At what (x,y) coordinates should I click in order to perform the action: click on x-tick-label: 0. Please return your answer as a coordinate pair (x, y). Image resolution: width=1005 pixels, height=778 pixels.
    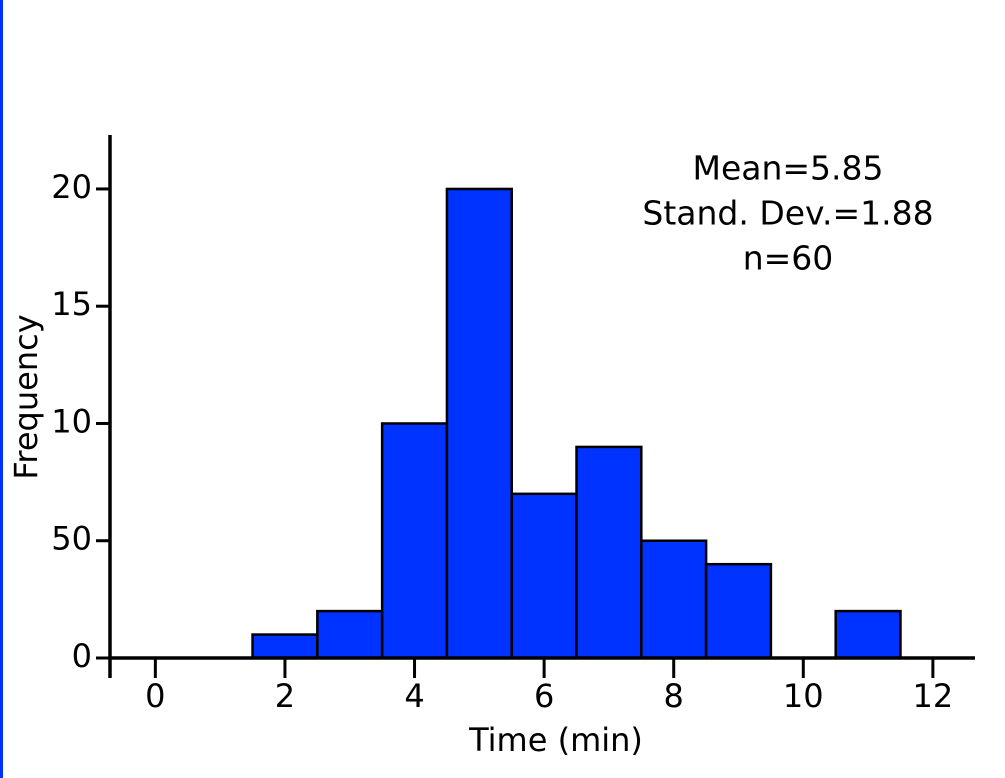
    Looking at the image, I should click on (155, 696).